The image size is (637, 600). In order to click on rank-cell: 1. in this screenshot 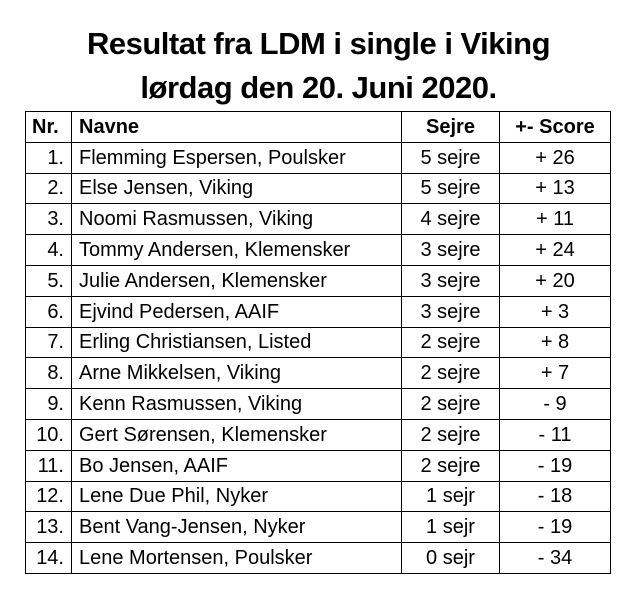, I will do `click(48, 157)`.